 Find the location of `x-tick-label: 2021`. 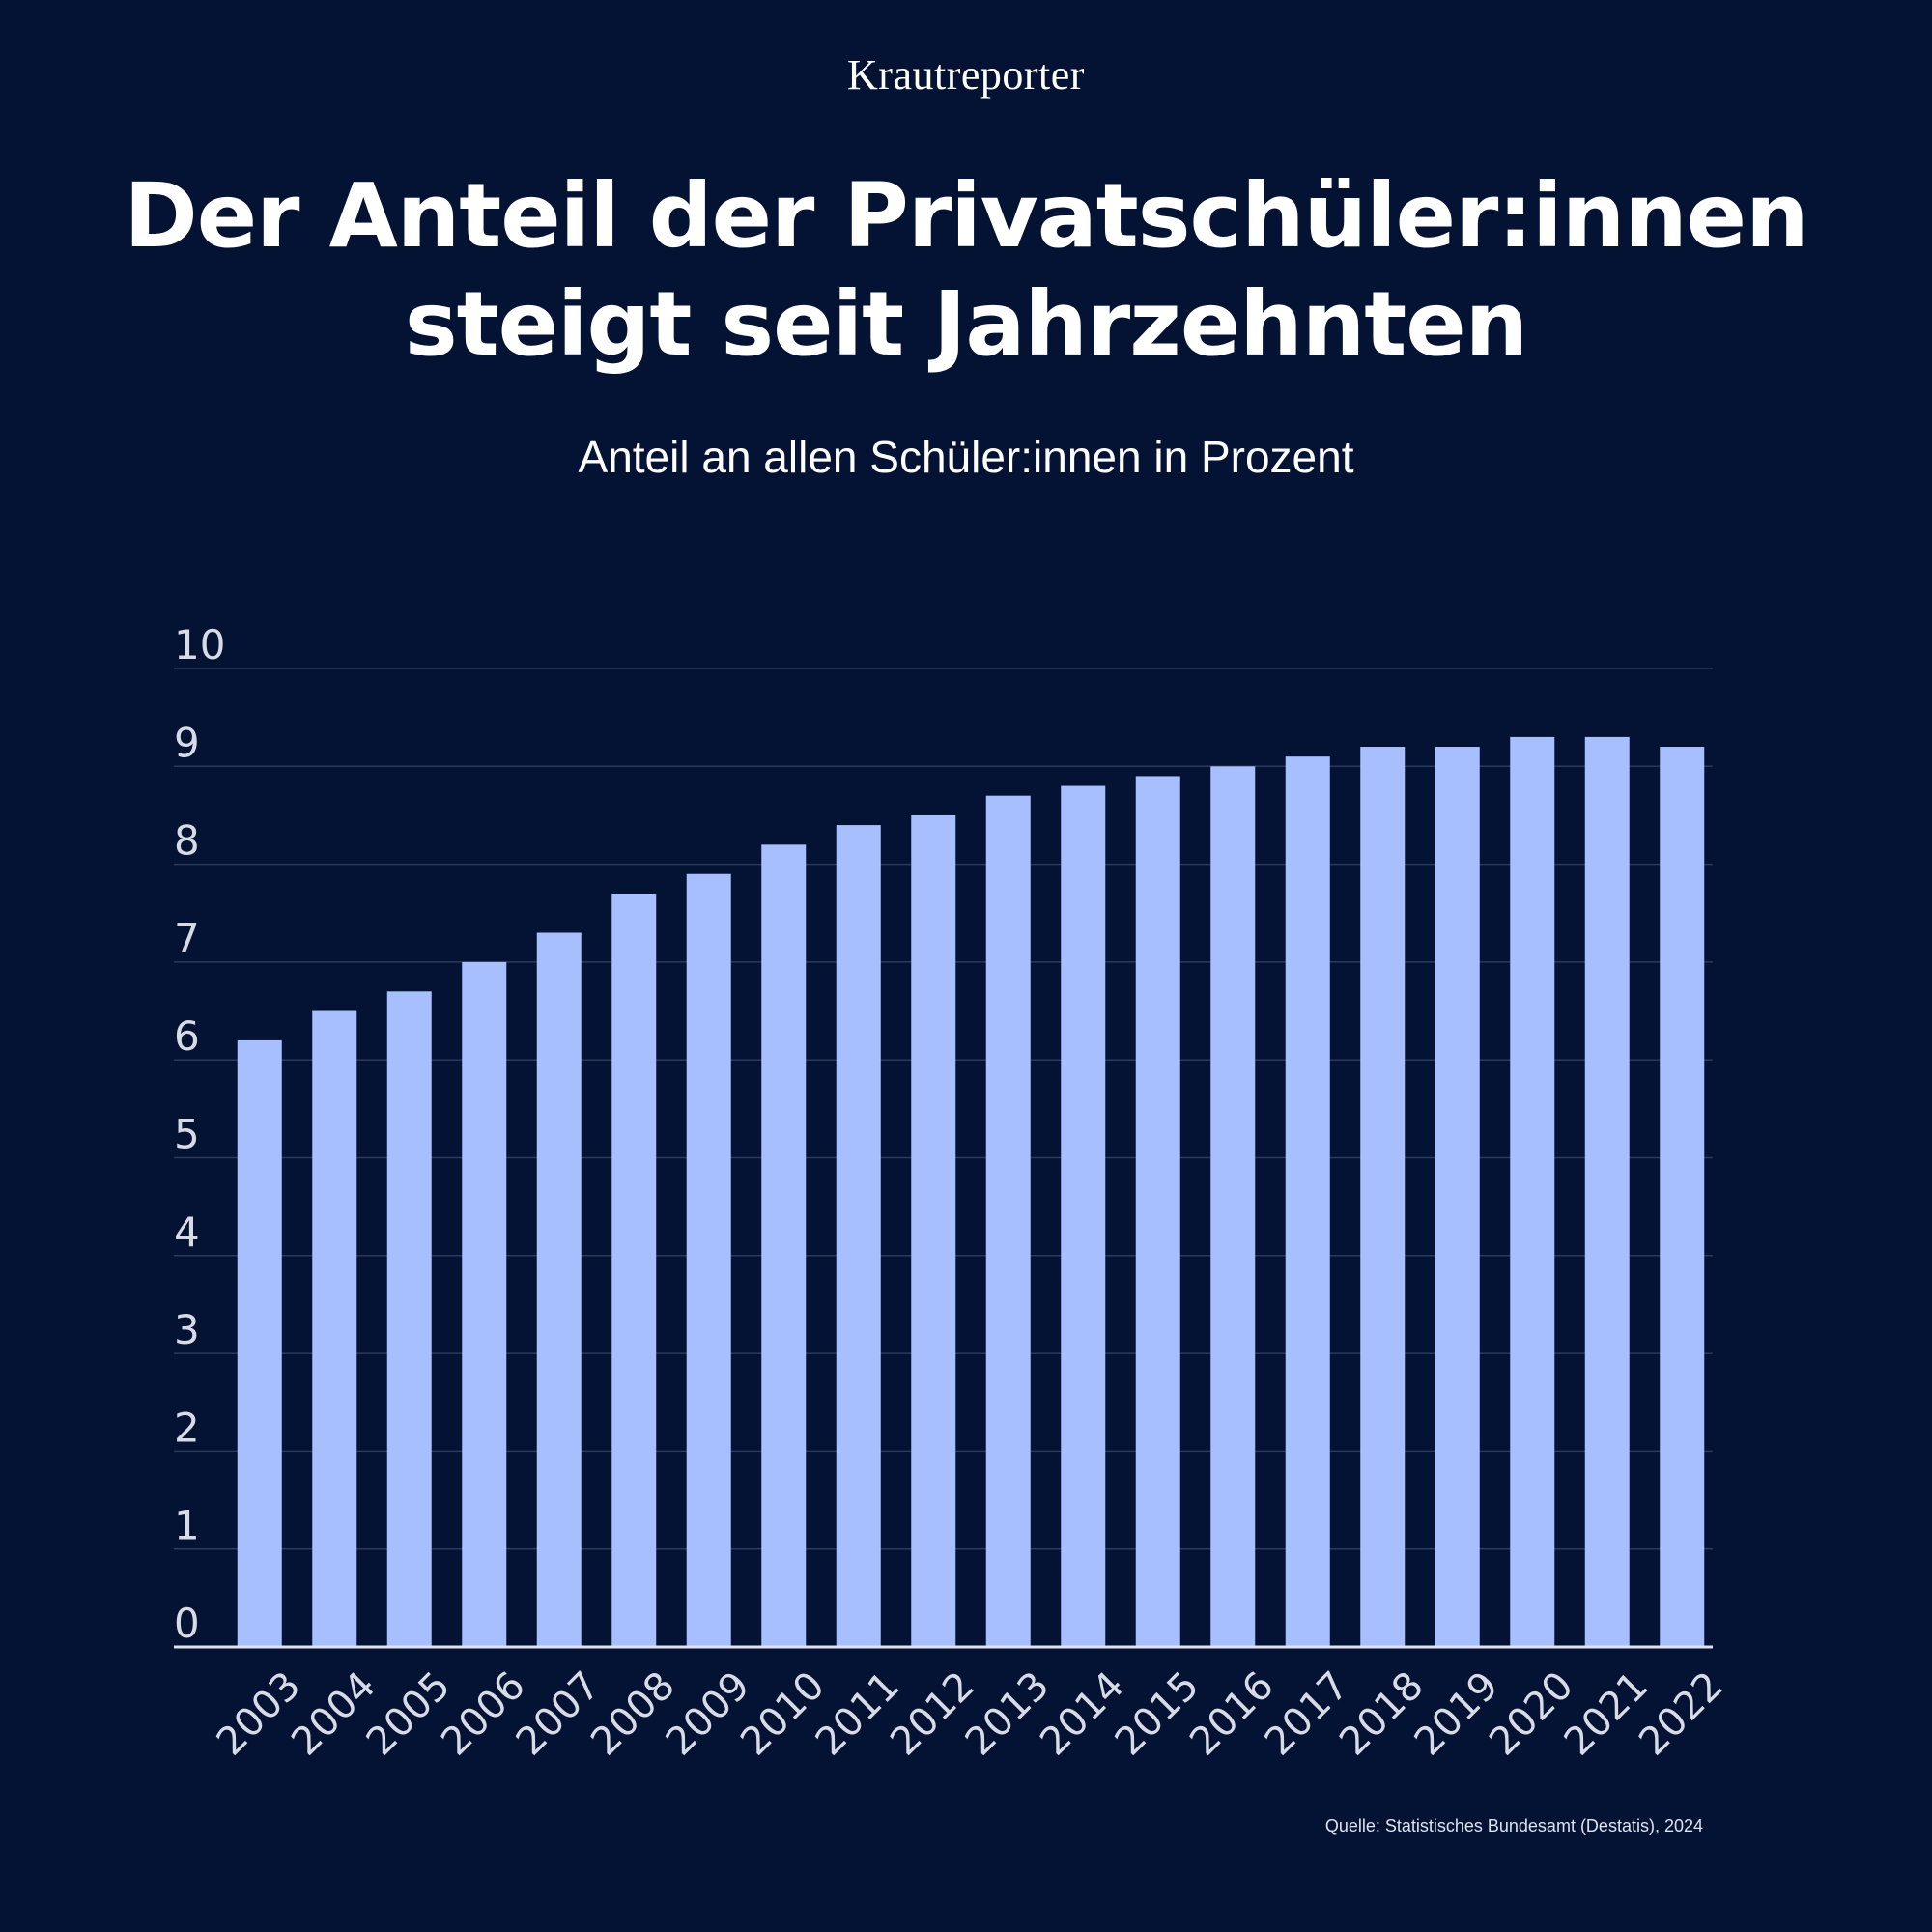

x-tick-label: 2021 is located at coordinates (1607, 1714).